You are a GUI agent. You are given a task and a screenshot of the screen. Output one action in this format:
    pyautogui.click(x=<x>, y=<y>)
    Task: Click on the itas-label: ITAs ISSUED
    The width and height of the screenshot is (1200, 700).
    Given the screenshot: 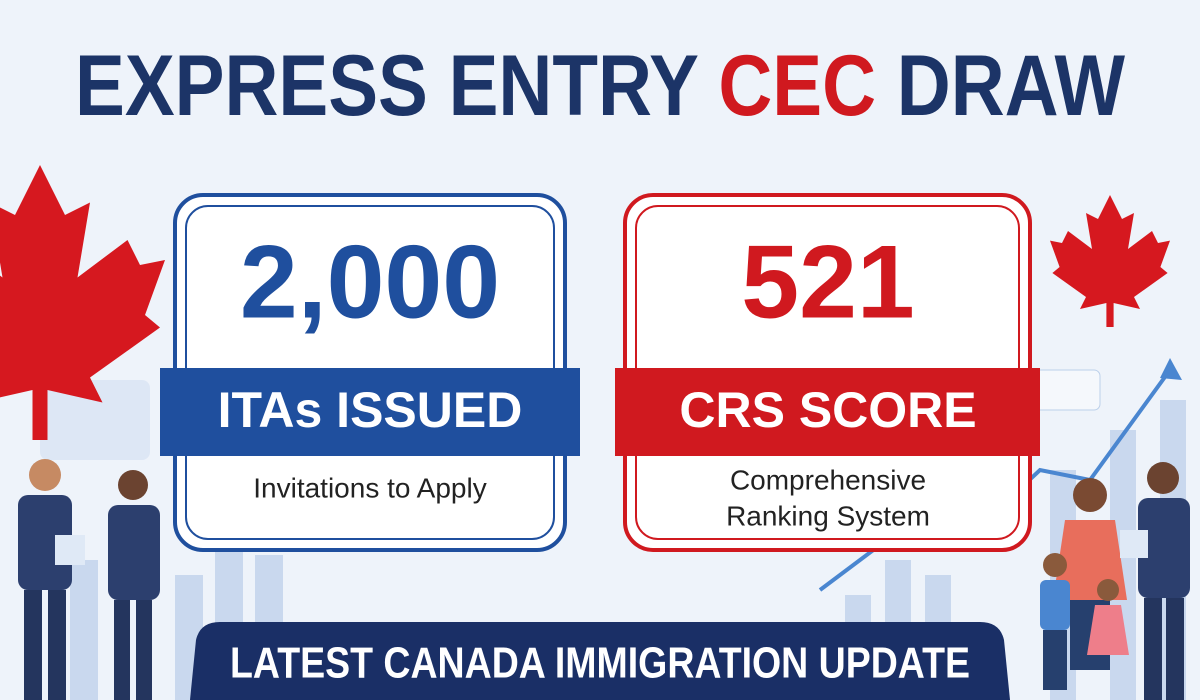 What is the action you would take?
    pyautogui.click(x=370, y=410)
    